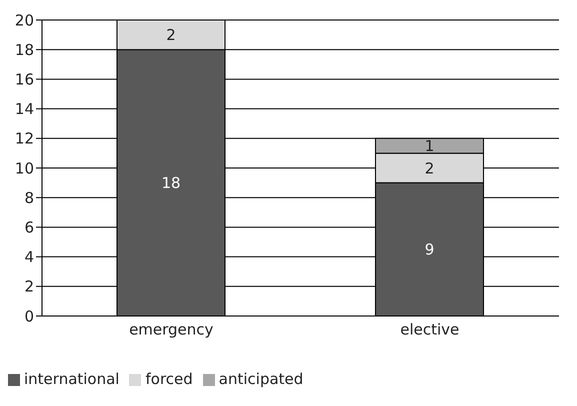  What do you see at coordinates (24, 139) in the screenshot?
I see `y-tick-label: 12` at bounding box center [24, 139].